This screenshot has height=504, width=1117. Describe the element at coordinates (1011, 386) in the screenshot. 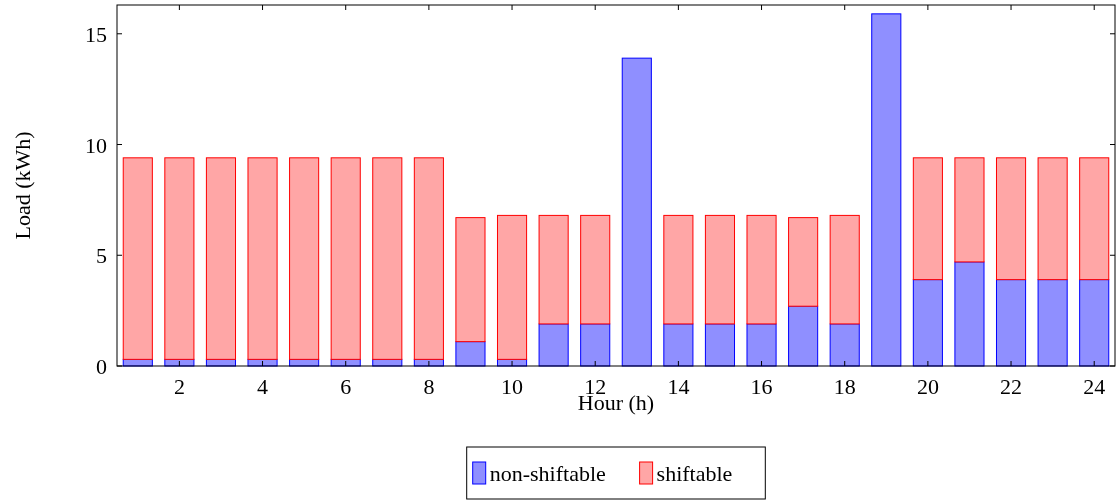

I see `x-tick-label: 22` at that location.